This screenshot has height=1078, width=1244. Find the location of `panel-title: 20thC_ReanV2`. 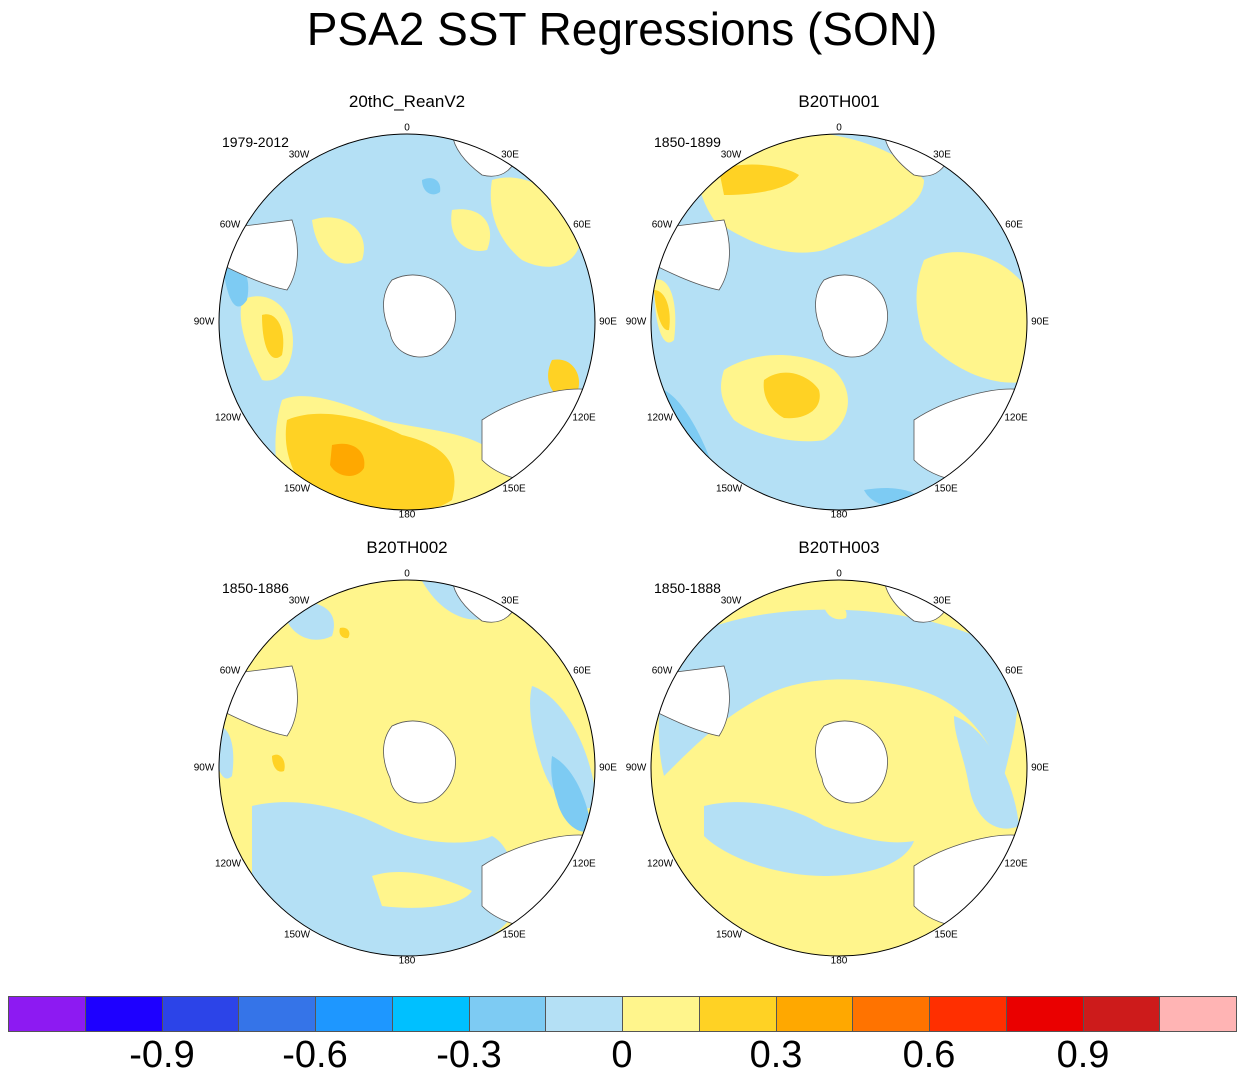

panel-title: 20thC_ReanV2 is located at coordinates (407, 101).